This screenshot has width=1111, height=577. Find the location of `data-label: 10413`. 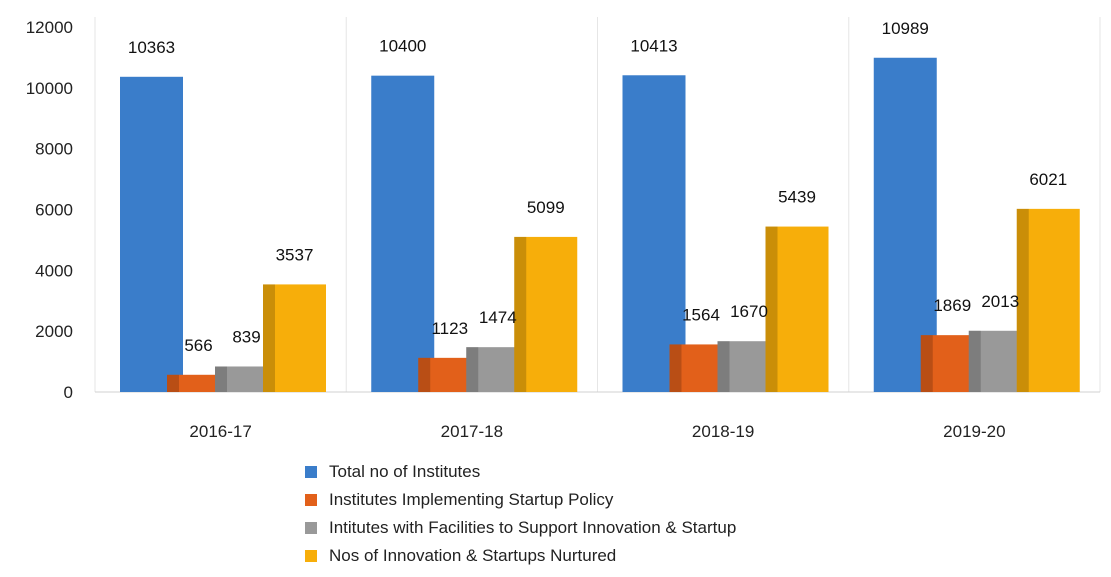

data-label: 10413 is located at coordinates (653, 45).